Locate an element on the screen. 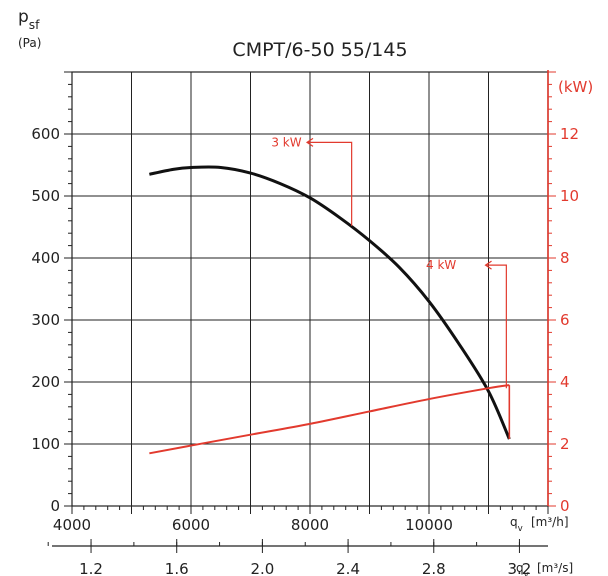  right-tick-label: 2 is located at coordinates (565, 444).